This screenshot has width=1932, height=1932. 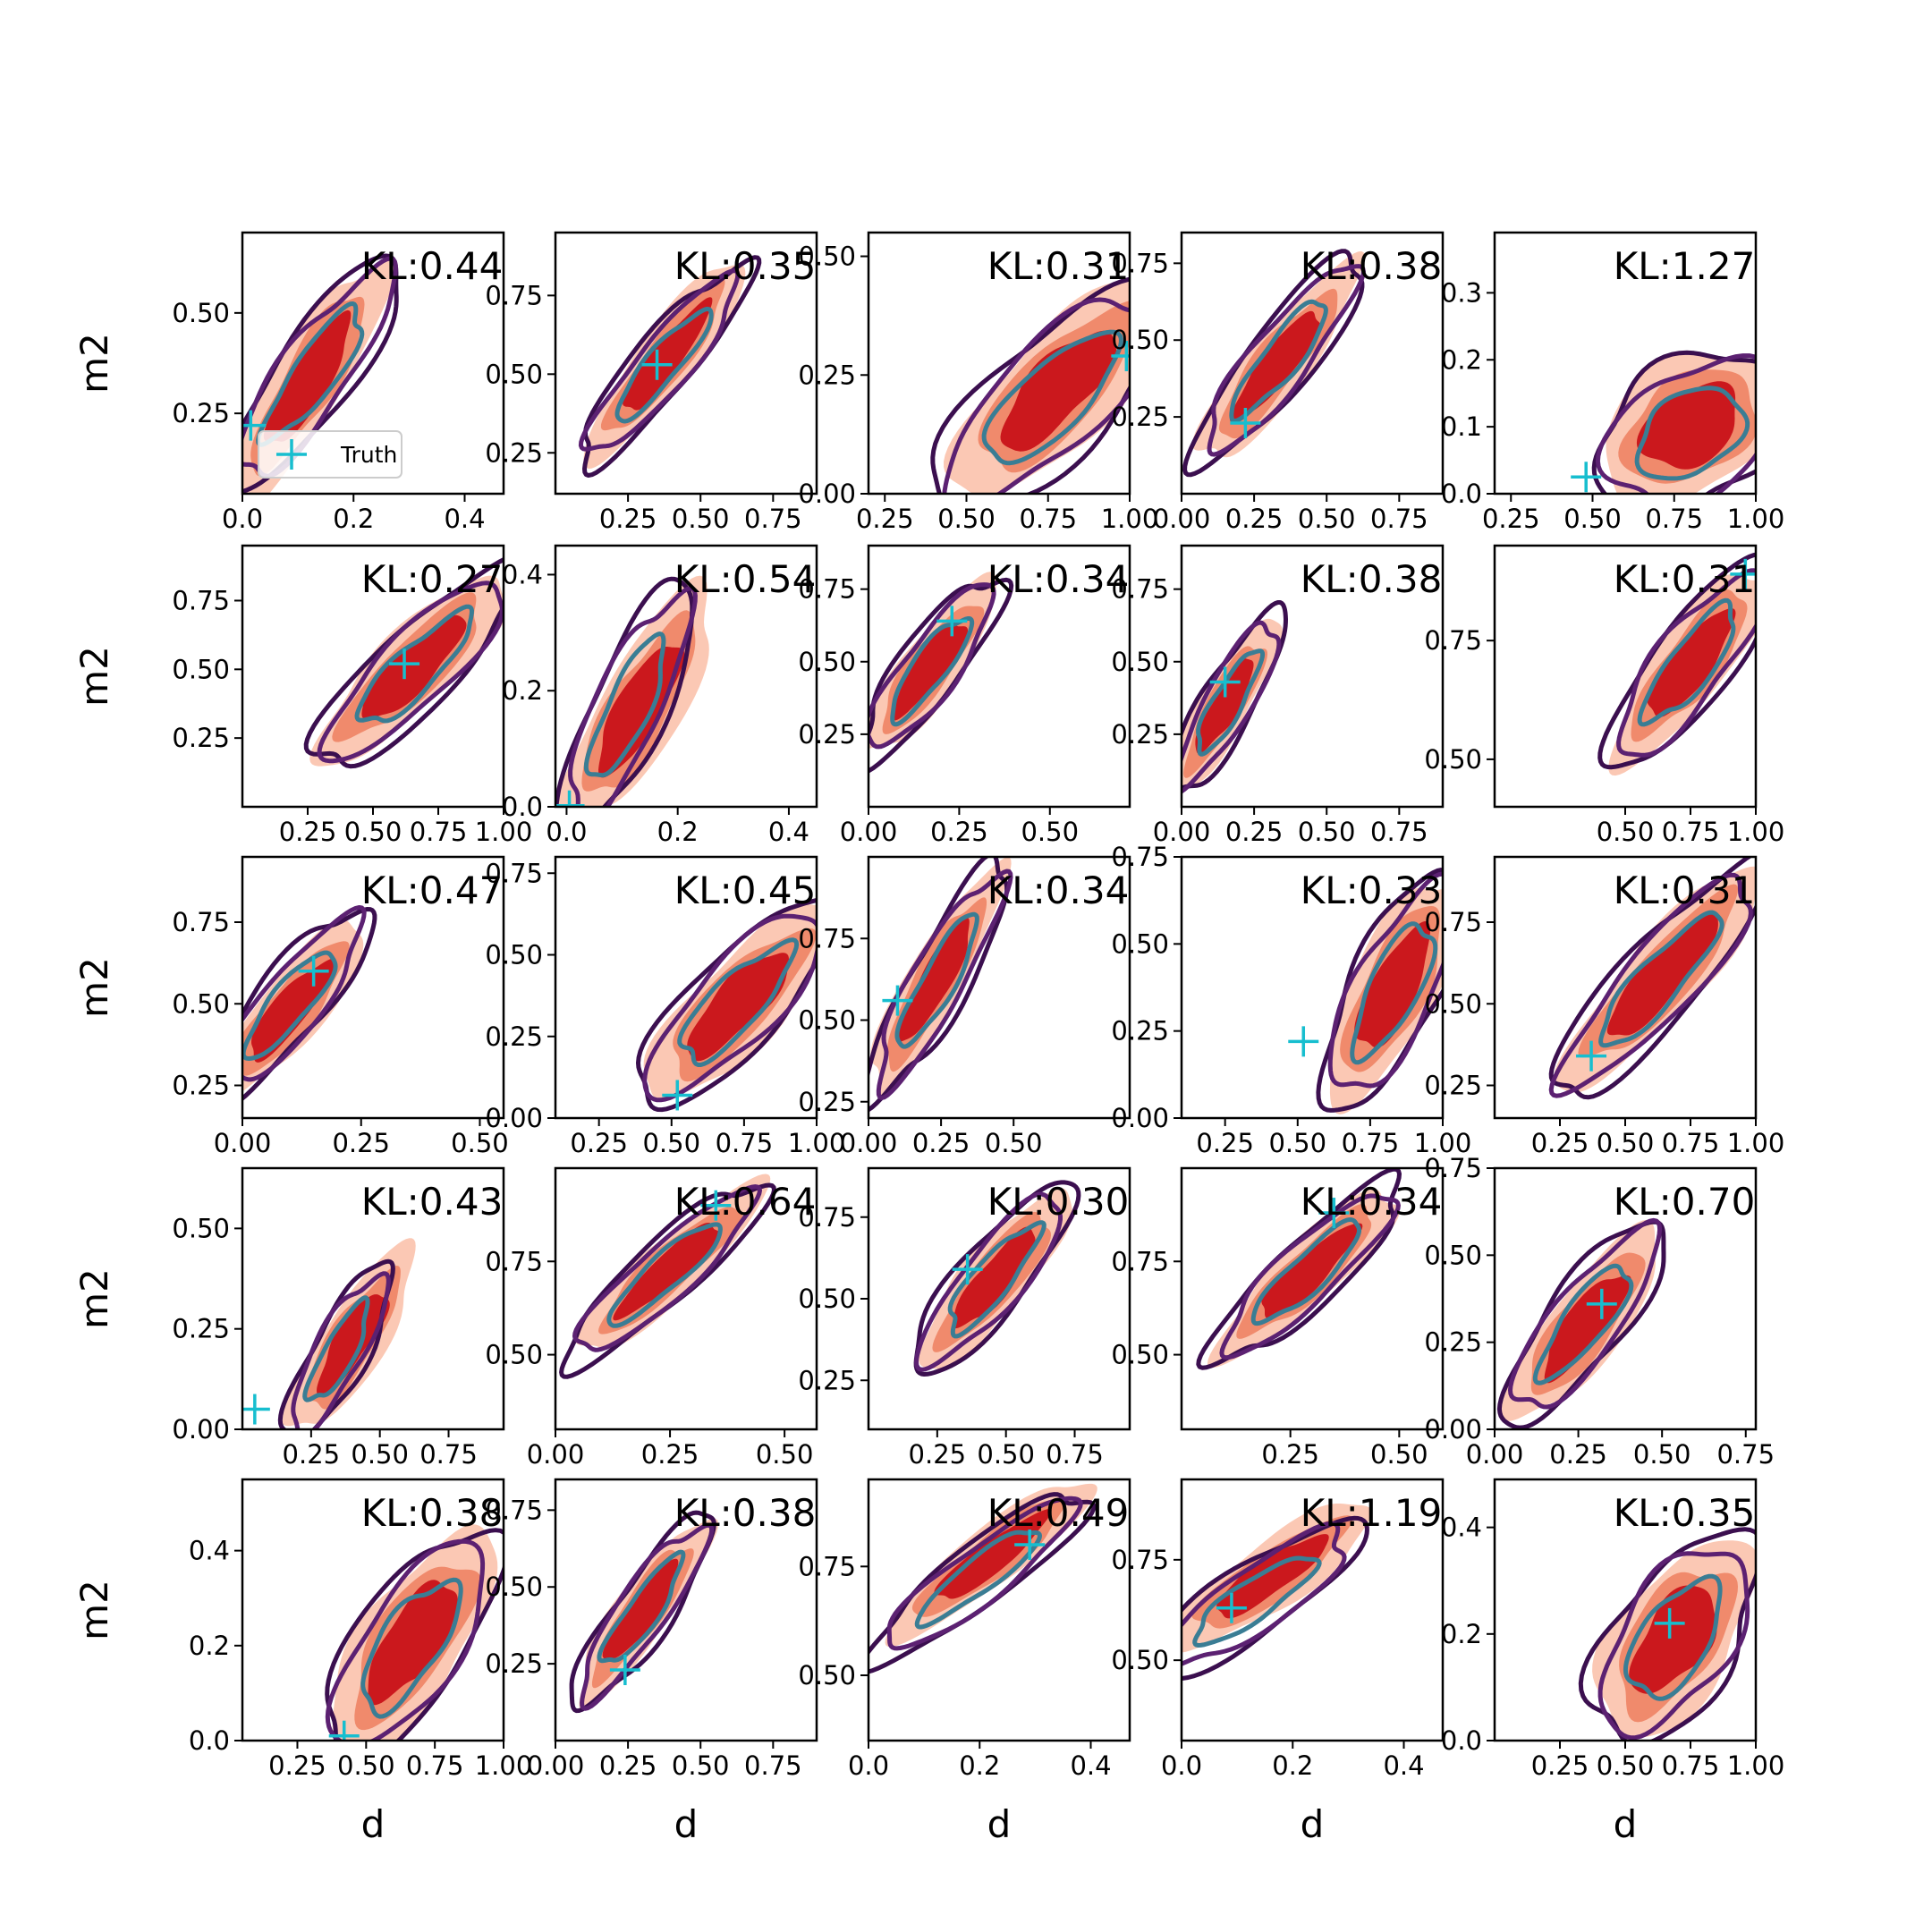 What do you see at coordinates (745, 579) in the screenshot?
I see `kl-label: KL:0.54` at bounding box center [745, 579].